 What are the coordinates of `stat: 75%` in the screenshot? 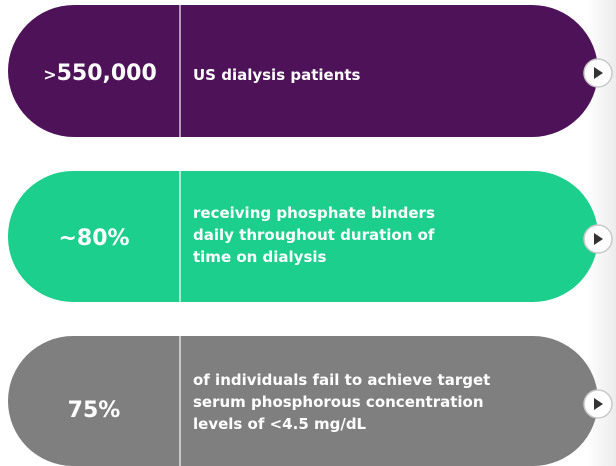 It's located at (94, 410).